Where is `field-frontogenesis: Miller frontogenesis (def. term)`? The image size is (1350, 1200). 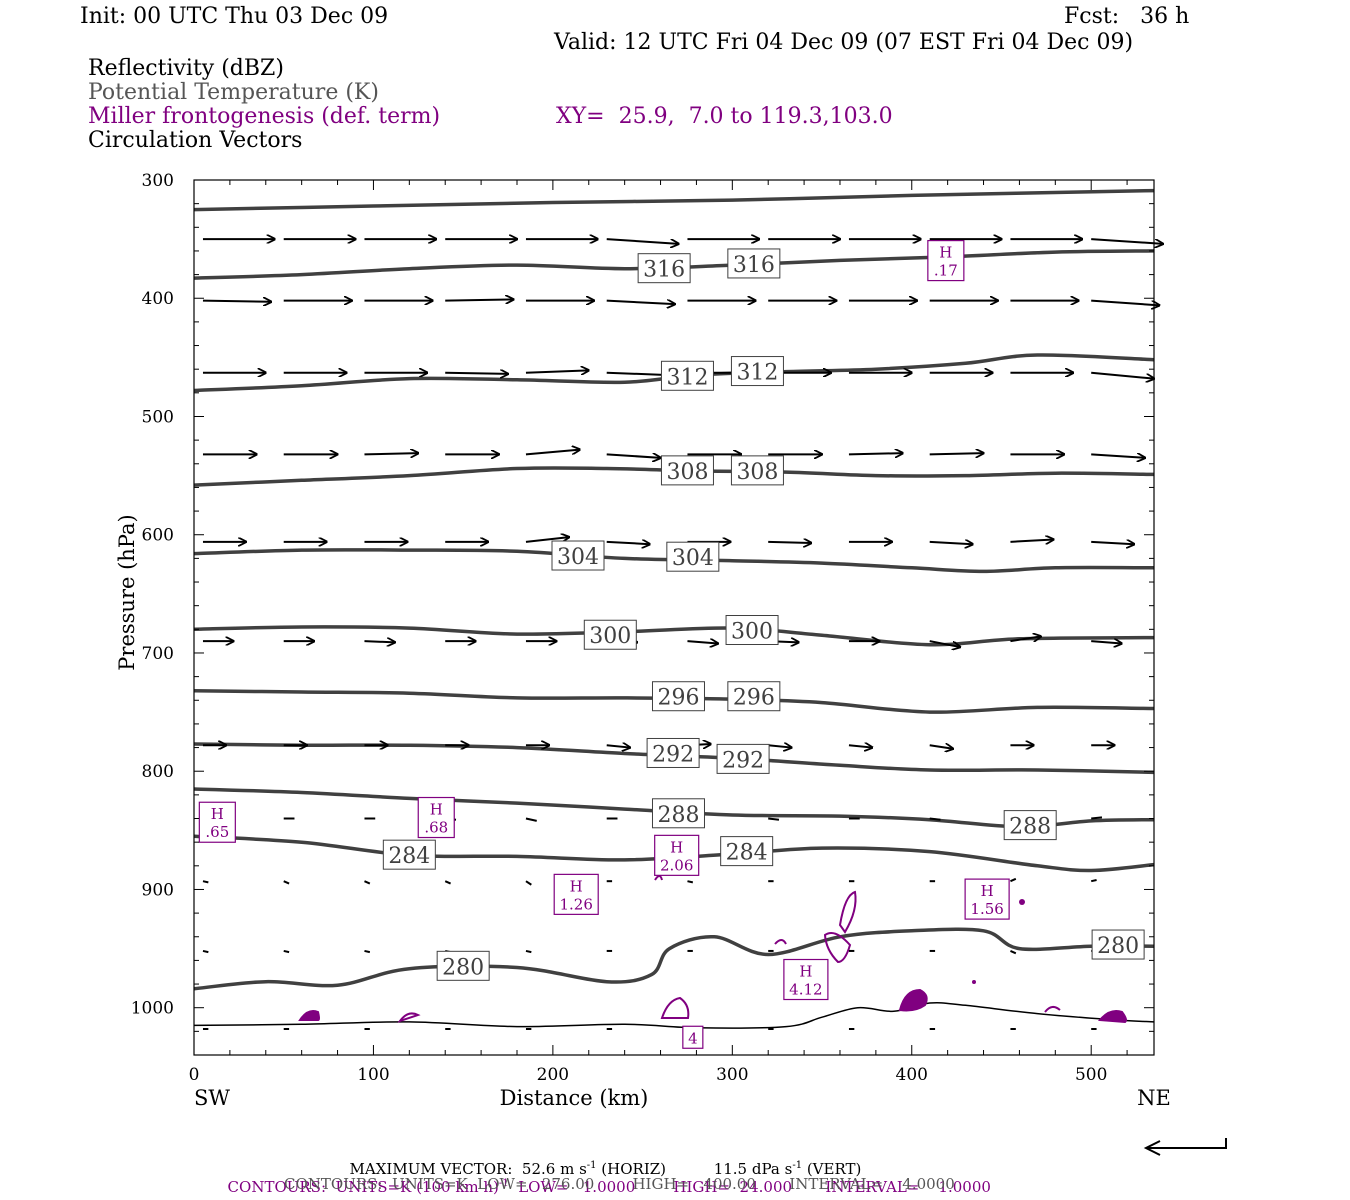
field-frontogenesis: Miller frontogenesis (def. term) is located at coordinates (264, 116).